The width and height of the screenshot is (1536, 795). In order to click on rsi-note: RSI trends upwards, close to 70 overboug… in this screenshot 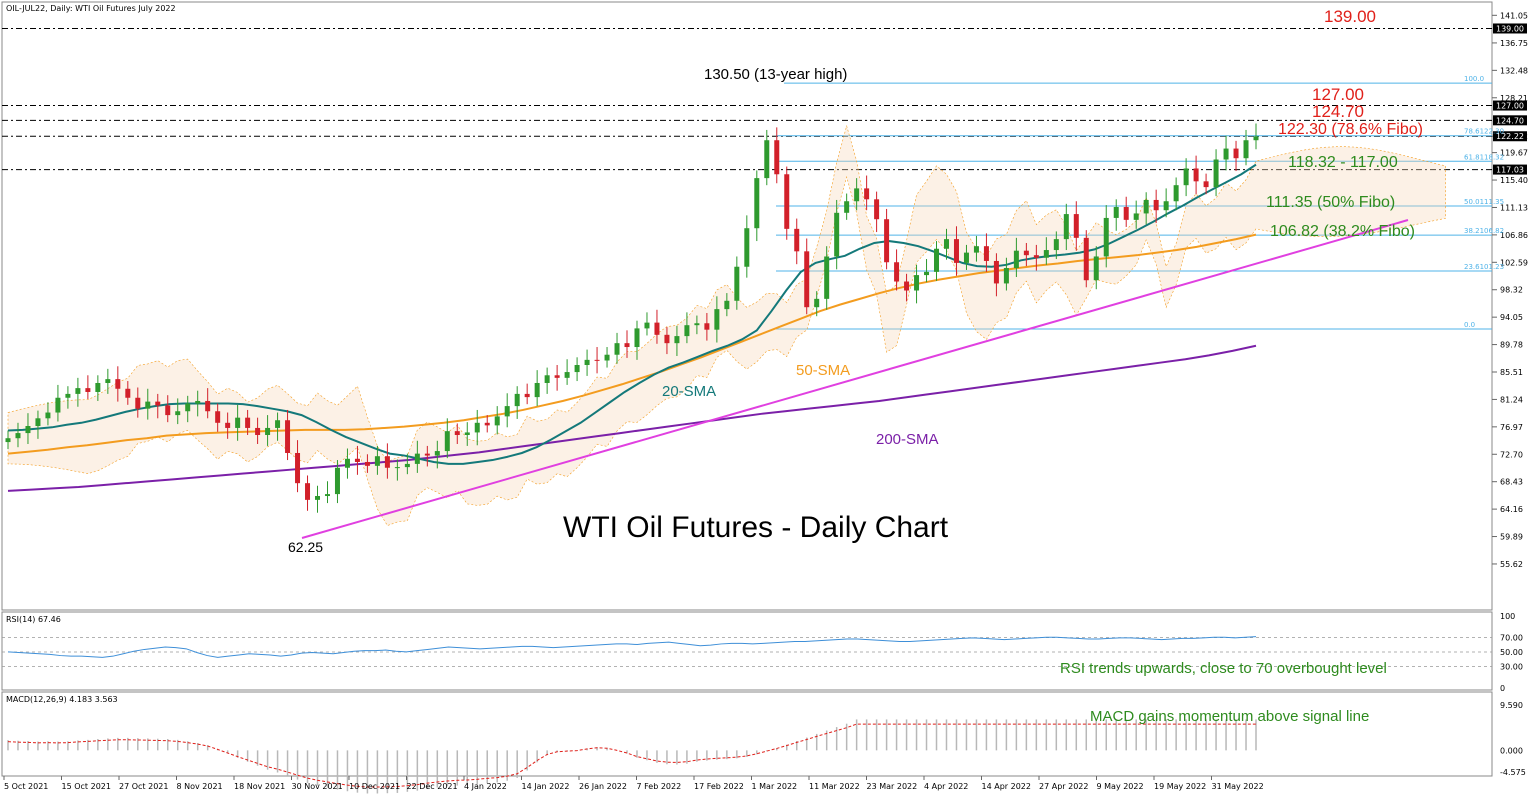, I will do `click(1223, 668)`.